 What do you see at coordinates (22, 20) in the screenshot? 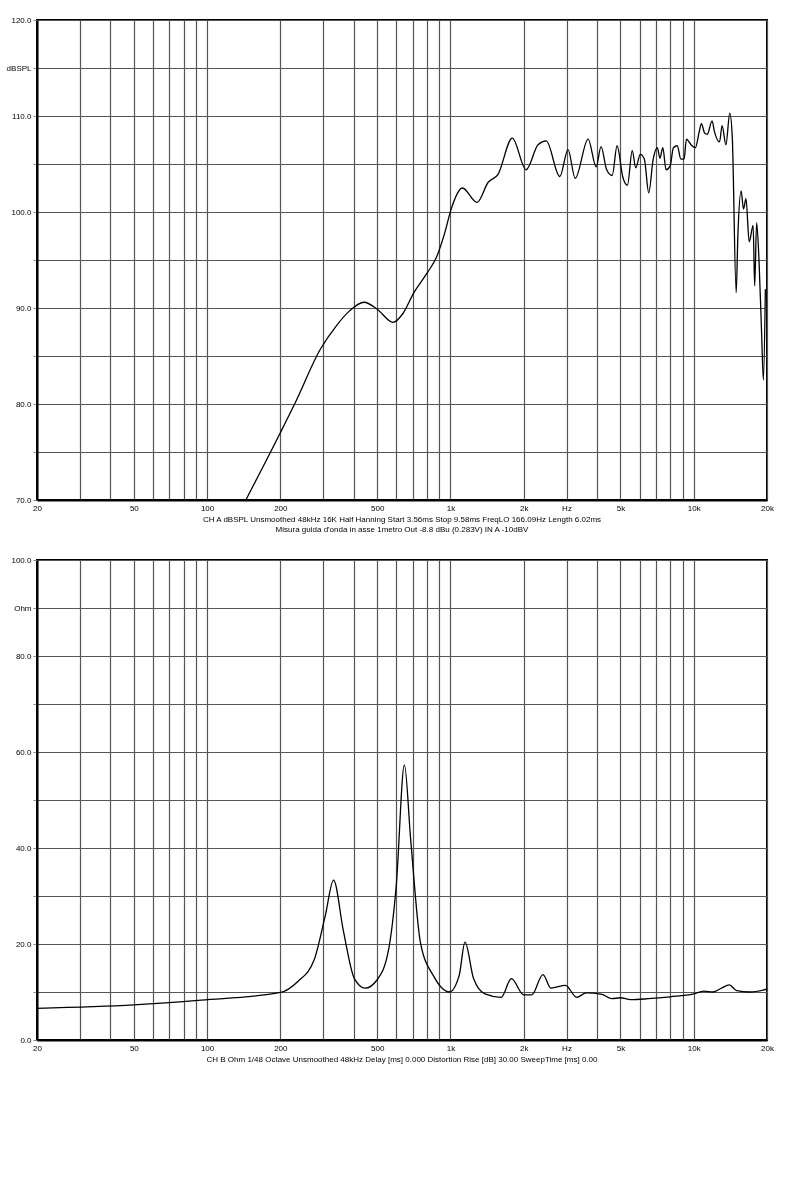
I see `y-tick-label: 120.0` at bounding box center [22, 20].